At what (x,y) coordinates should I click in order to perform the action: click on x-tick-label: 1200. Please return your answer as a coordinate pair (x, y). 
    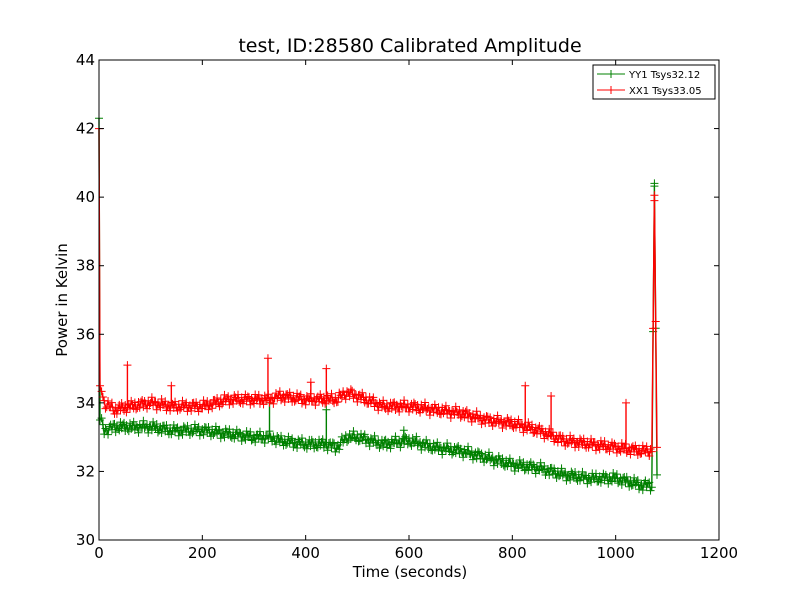
    Looking at the image, I should click on (719, 553).